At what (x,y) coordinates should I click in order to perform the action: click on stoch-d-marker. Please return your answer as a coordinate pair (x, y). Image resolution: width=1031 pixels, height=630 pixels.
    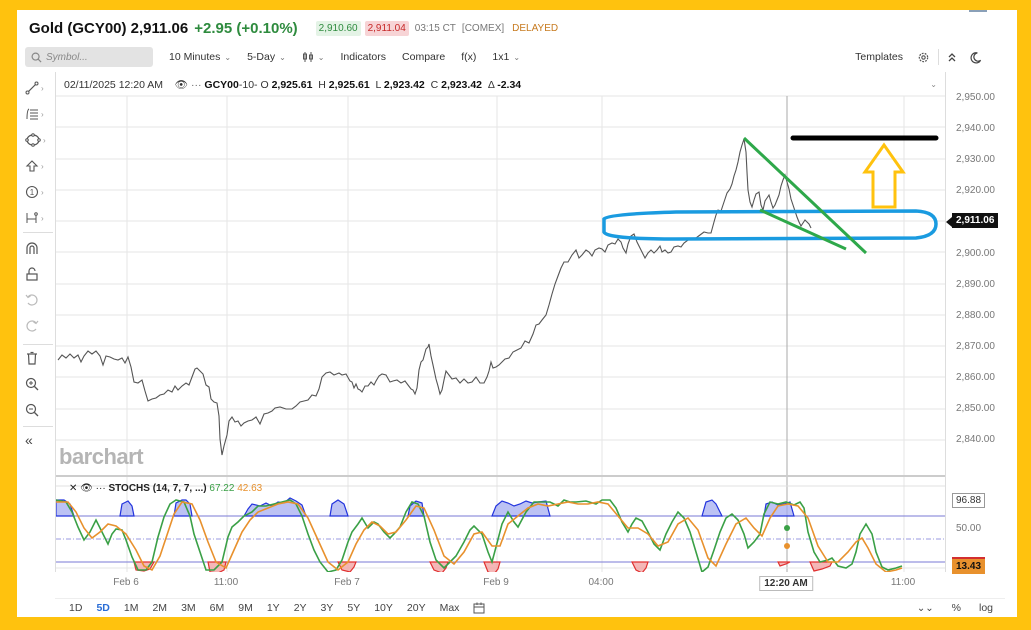
    Looking at the image, I should click on (787, 546).